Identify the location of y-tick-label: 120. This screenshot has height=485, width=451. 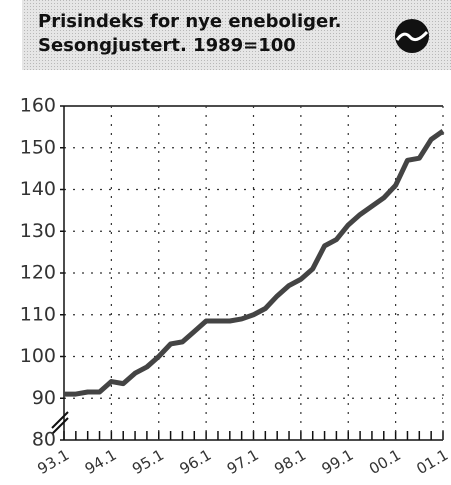
(38, 273).